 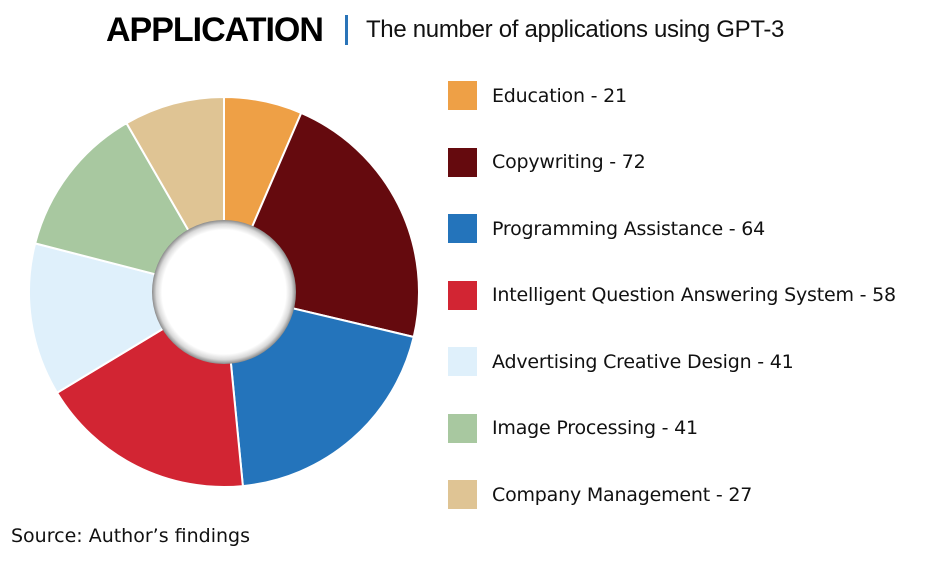 I want to click on legend-label: Education - 21, so click(x=559, y=95).